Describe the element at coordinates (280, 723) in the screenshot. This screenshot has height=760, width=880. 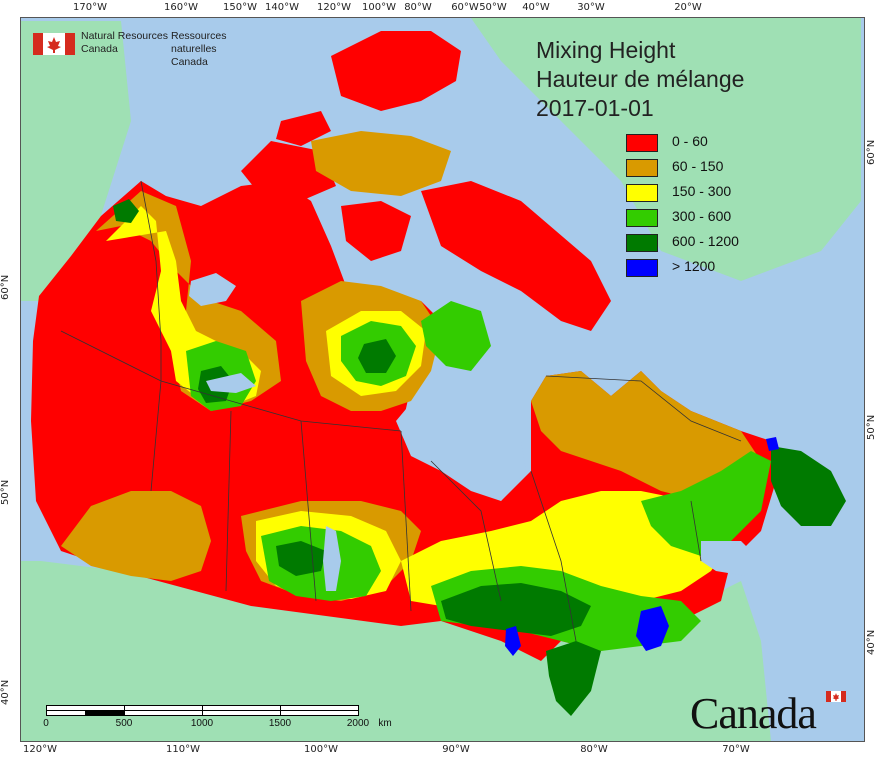
I see `scale-label: 1500` at that location.